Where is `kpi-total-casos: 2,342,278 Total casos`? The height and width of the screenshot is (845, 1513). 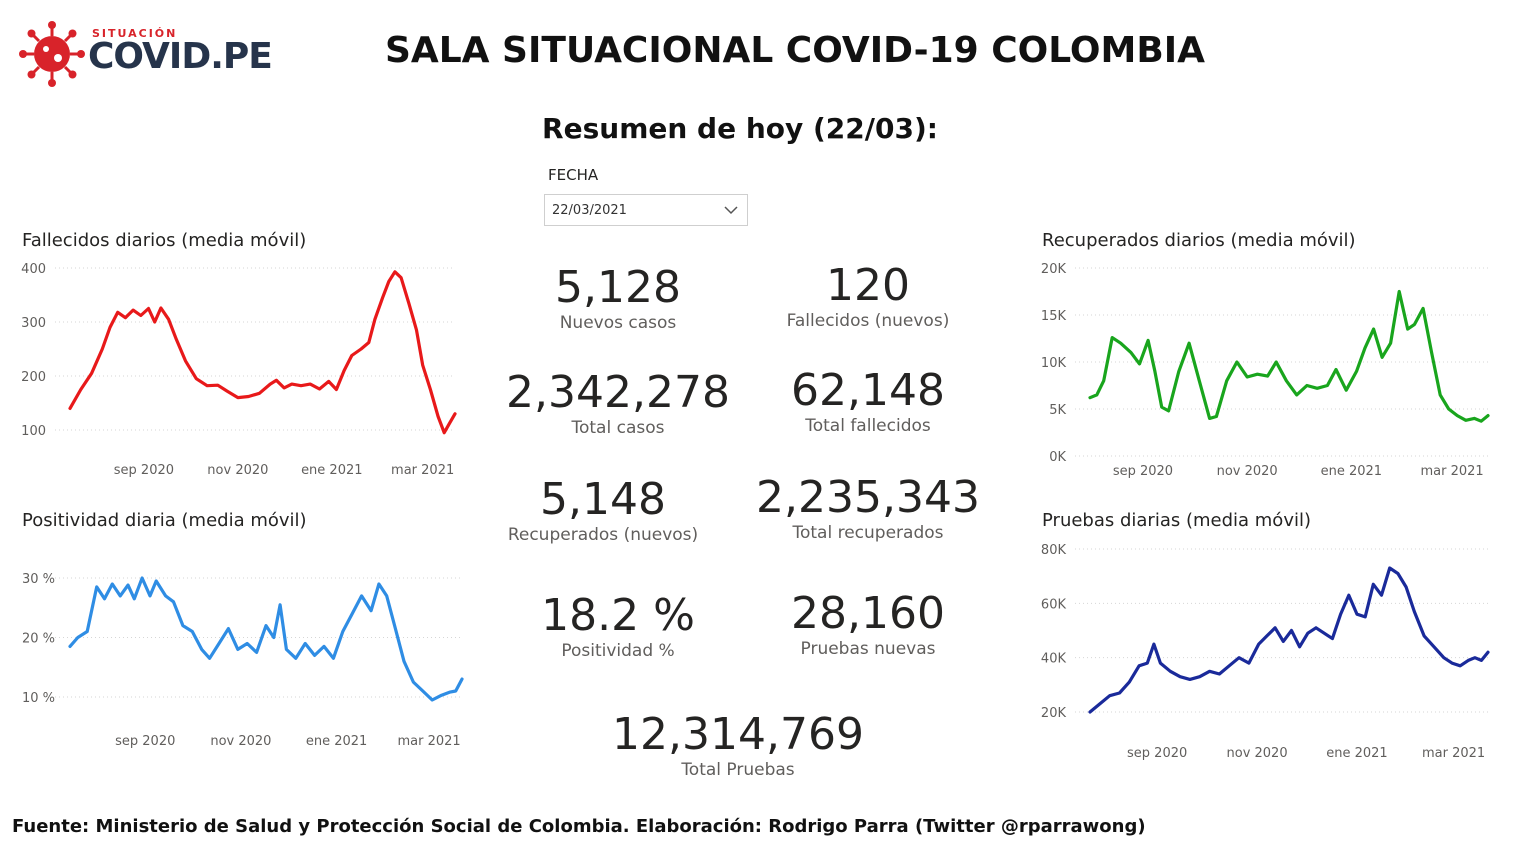 kpi-total-casos: 2,342,278 Total casos is located at coordinates (618, 403).